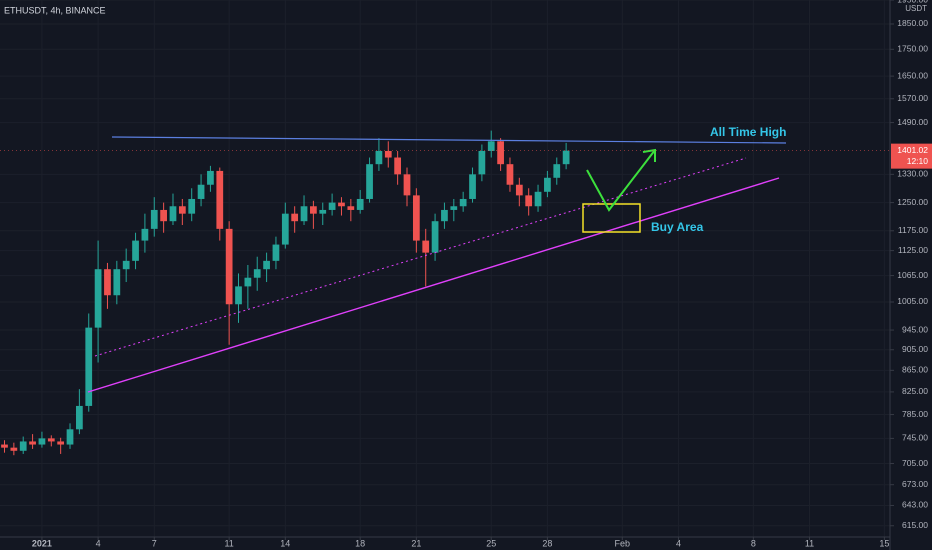 Image resolution: width=932 pixels, height=550 pixels. I want to click on y-tick-label: 1330.00, so click(912, 174).